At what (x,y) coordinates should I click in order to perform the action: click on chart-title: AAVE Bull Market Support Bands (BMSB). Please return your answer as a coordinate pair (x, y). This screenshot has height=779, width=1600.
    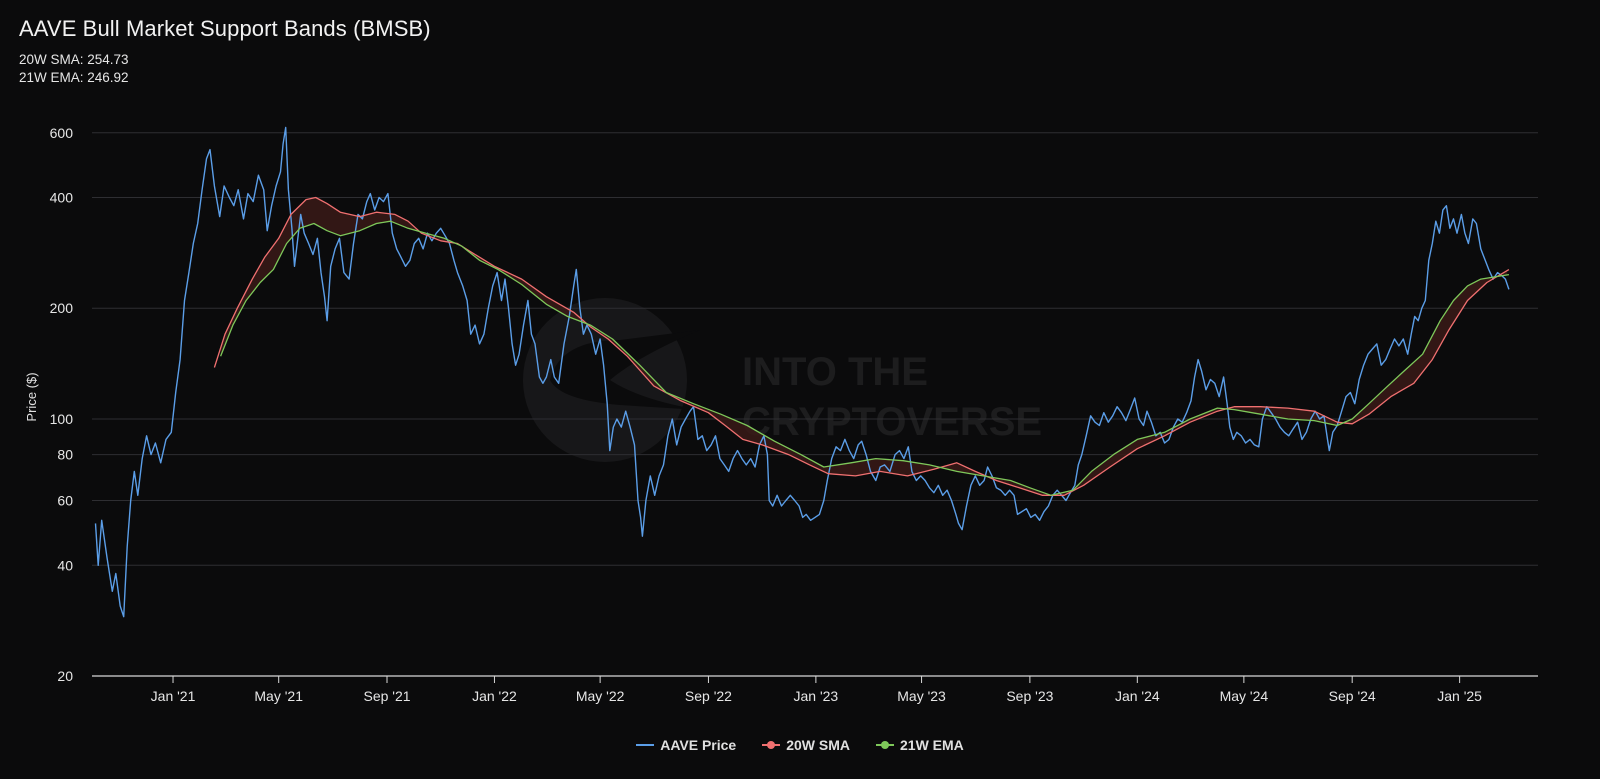
    Looking at the image, I should click on (225, 28).